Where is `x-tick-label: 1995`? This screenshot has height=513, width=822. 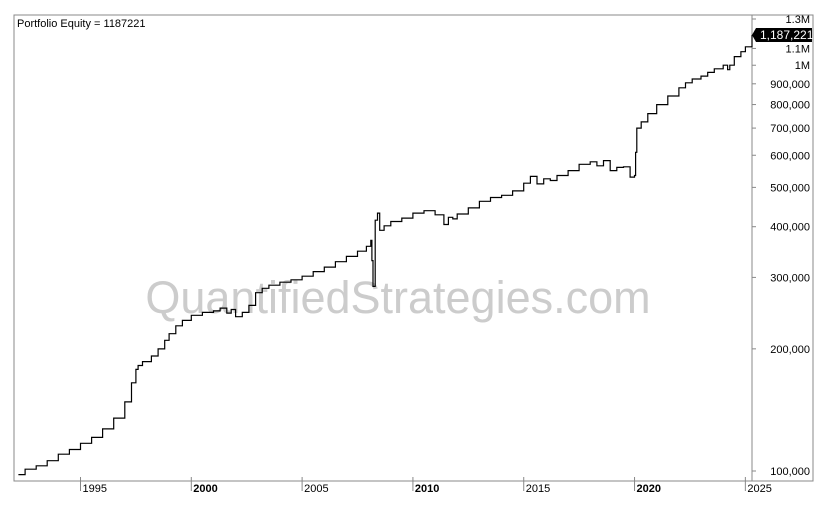 x-tick-label: 1995 is located at coordinates (94, 489).